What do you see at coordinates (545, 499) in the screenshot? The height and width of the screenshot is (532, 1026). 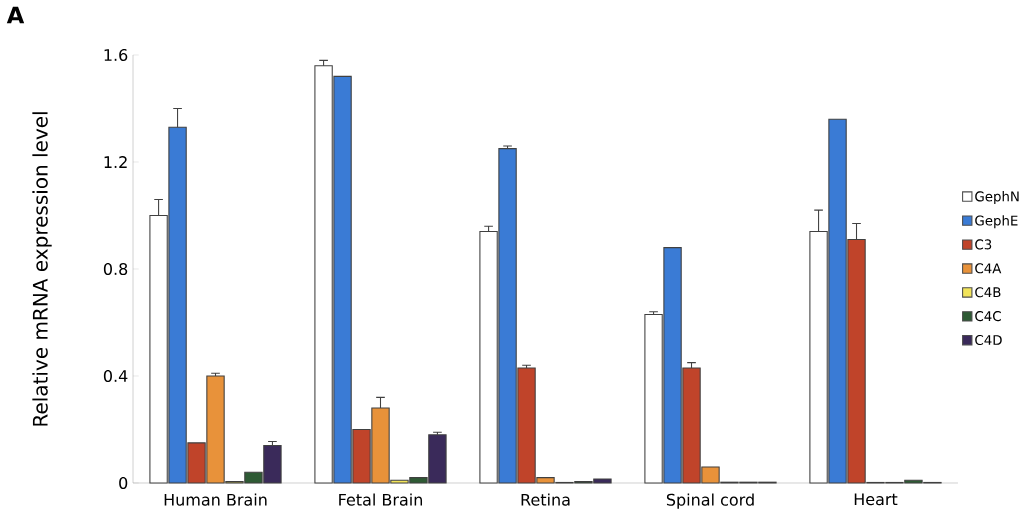 I see `x-tick-label: Retina` at bounding box center [545, 499].